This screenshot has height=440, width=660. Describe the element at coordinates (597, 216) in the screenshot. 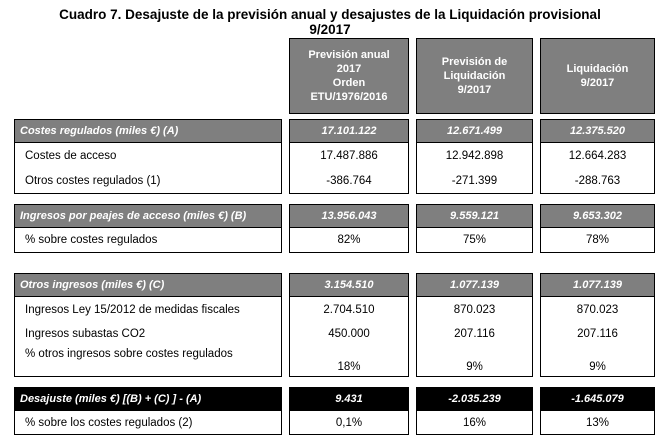

I see `section-header-value: 9.653.302` at that location.